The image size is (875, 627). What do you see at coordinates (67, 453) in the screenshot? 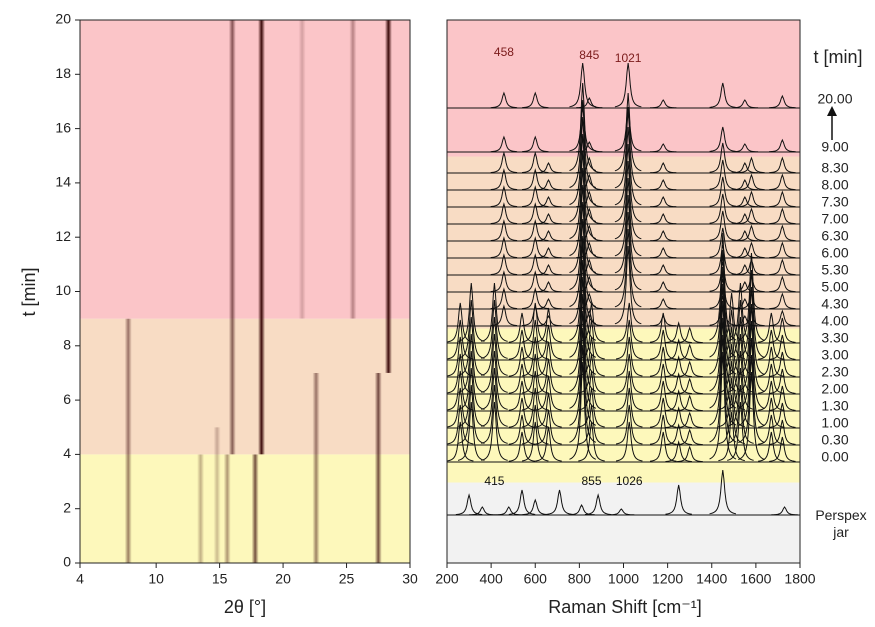
I see `y-tick-label: 4` at bounding box center [67, 453].